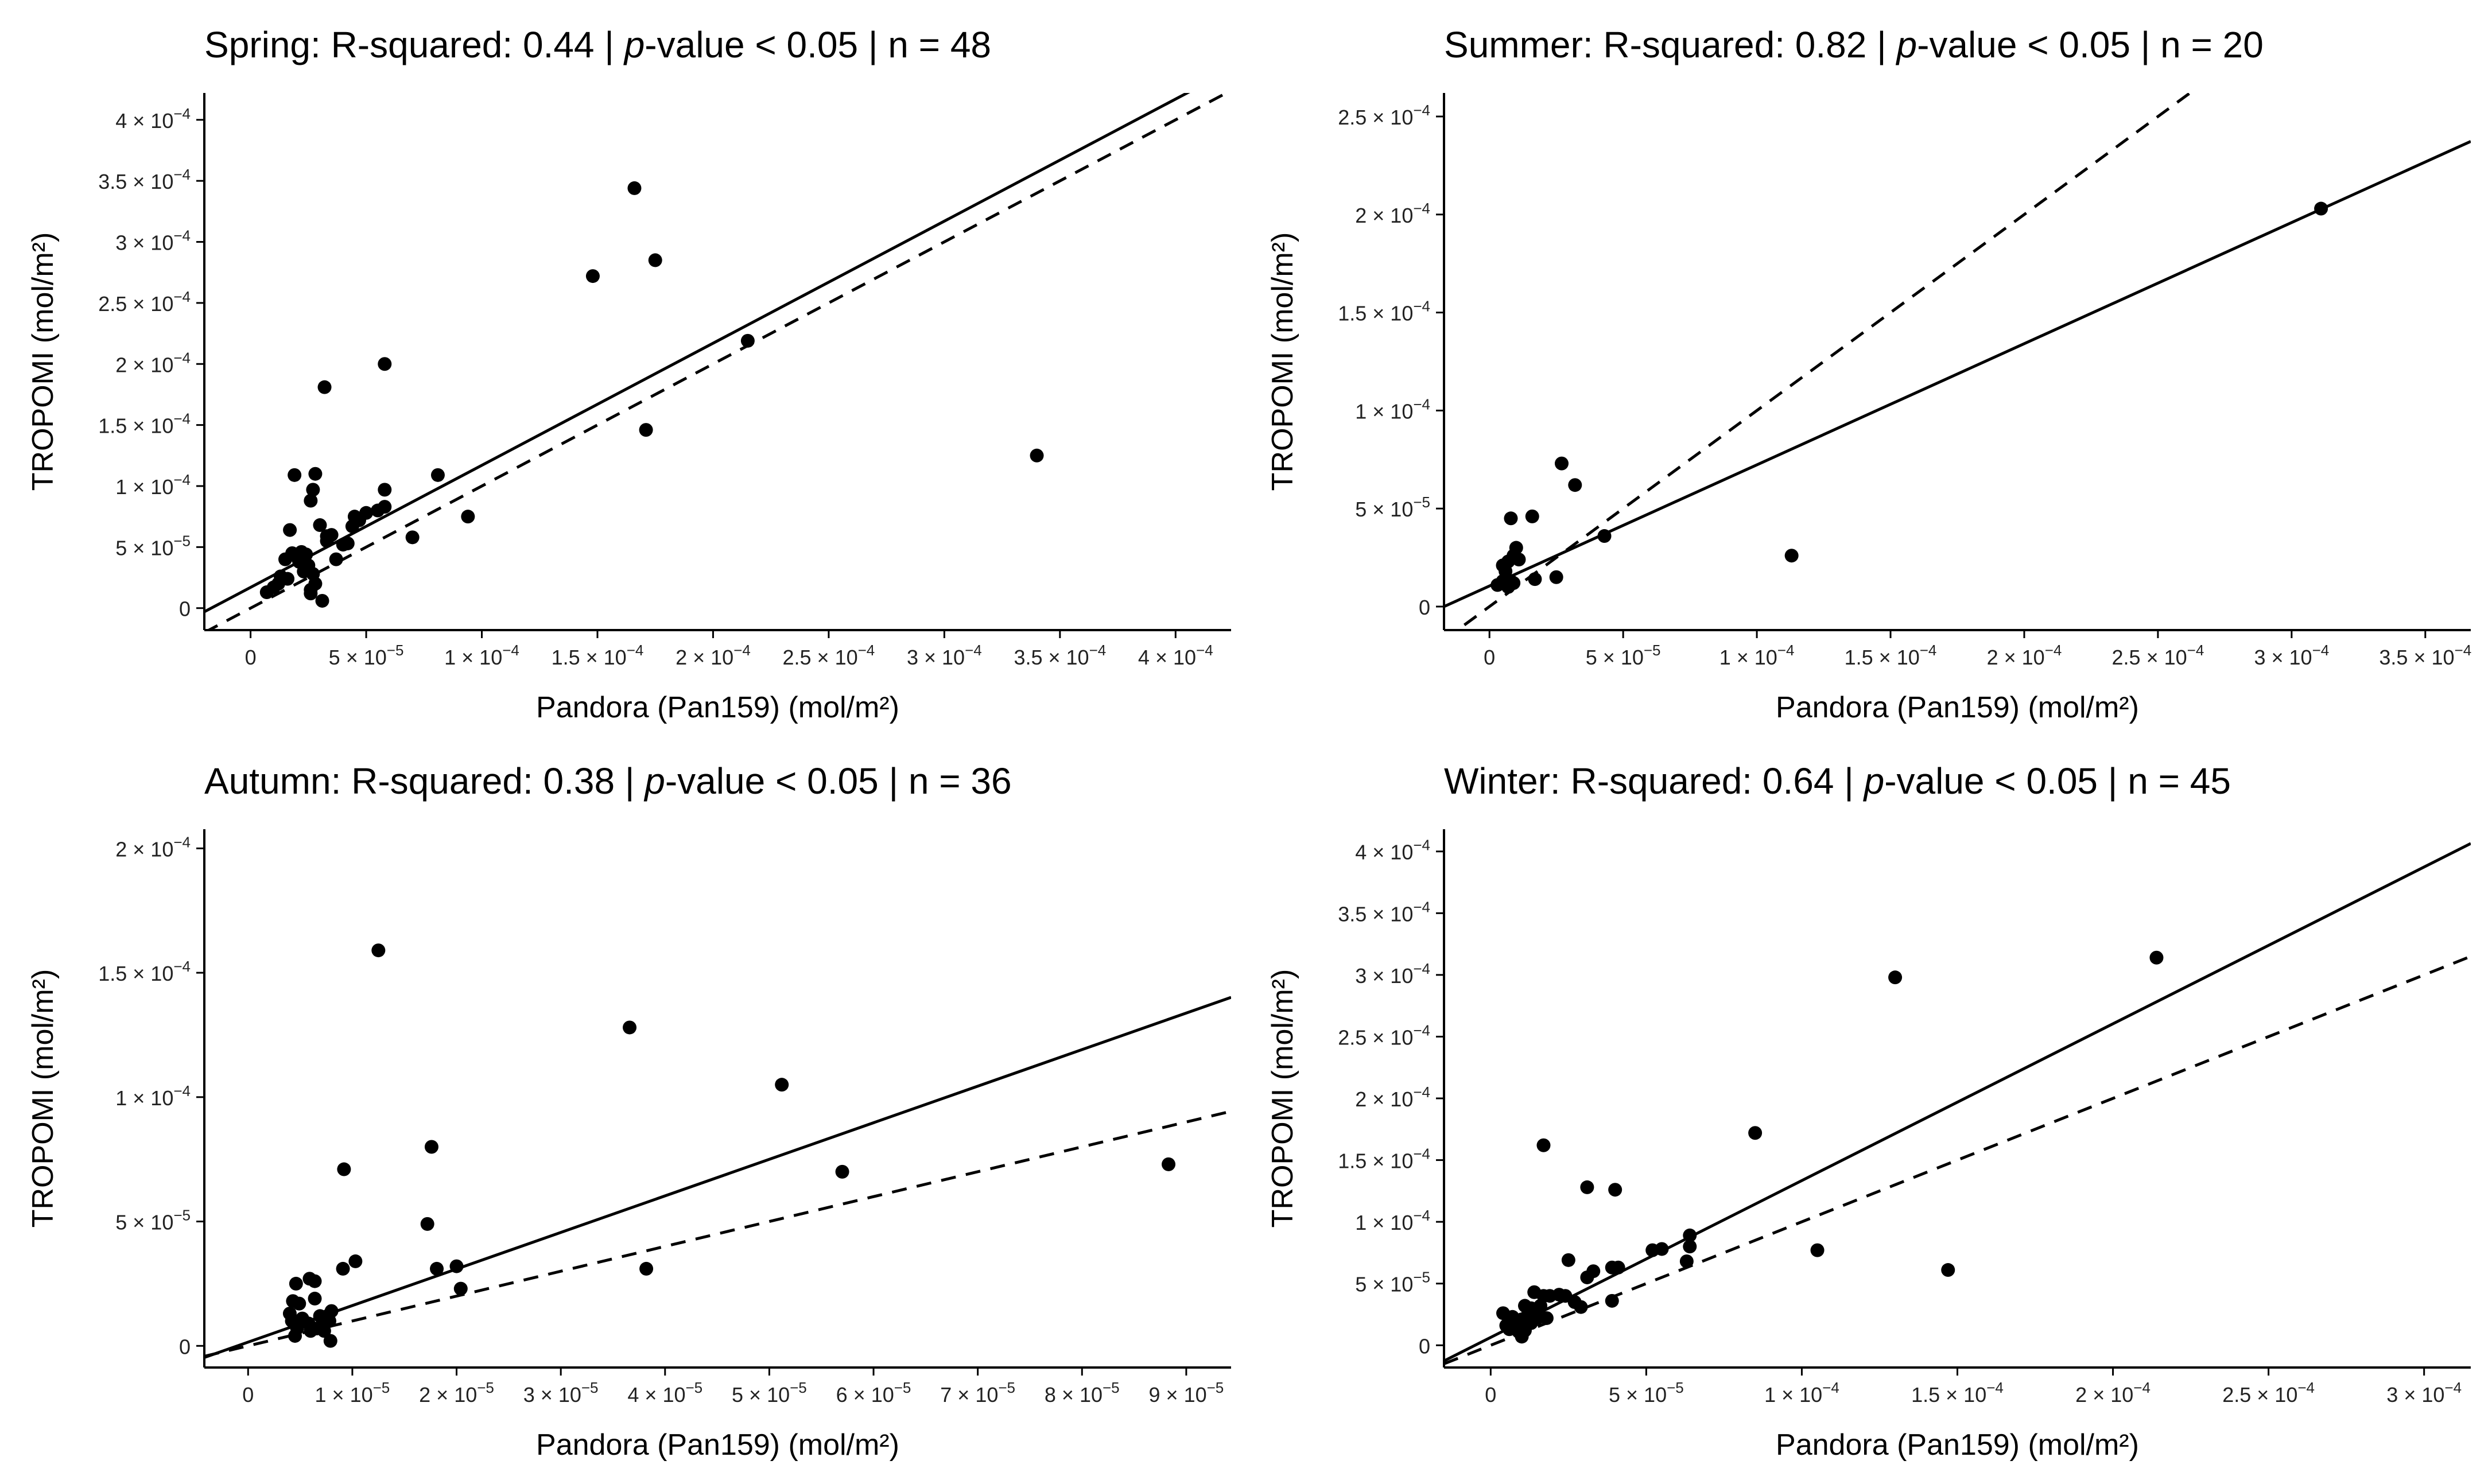 This screenshot has width=2492, height=1484. What do you see at coordinates (717, 707) in the screenshot?
I see `spring-x-axis-title: Pandora (Pan159) (mol/m²)` at bounding box center [717, 707].